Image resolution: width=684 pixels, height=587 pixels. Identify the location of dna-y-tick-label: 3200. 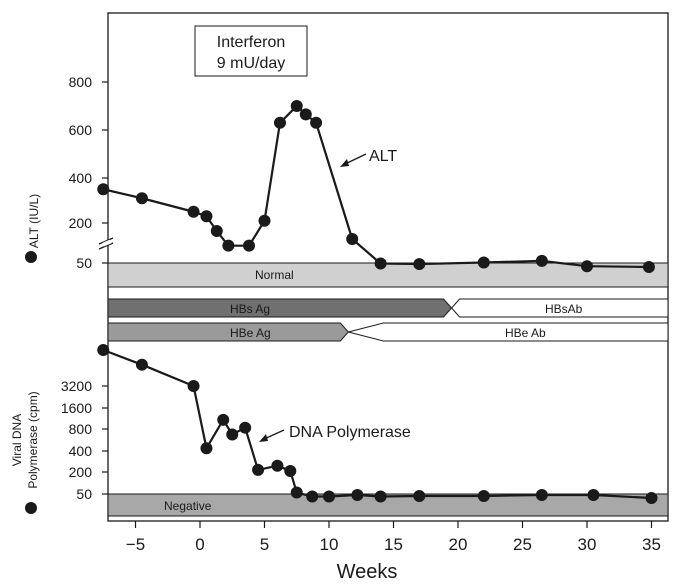
(76, 386).